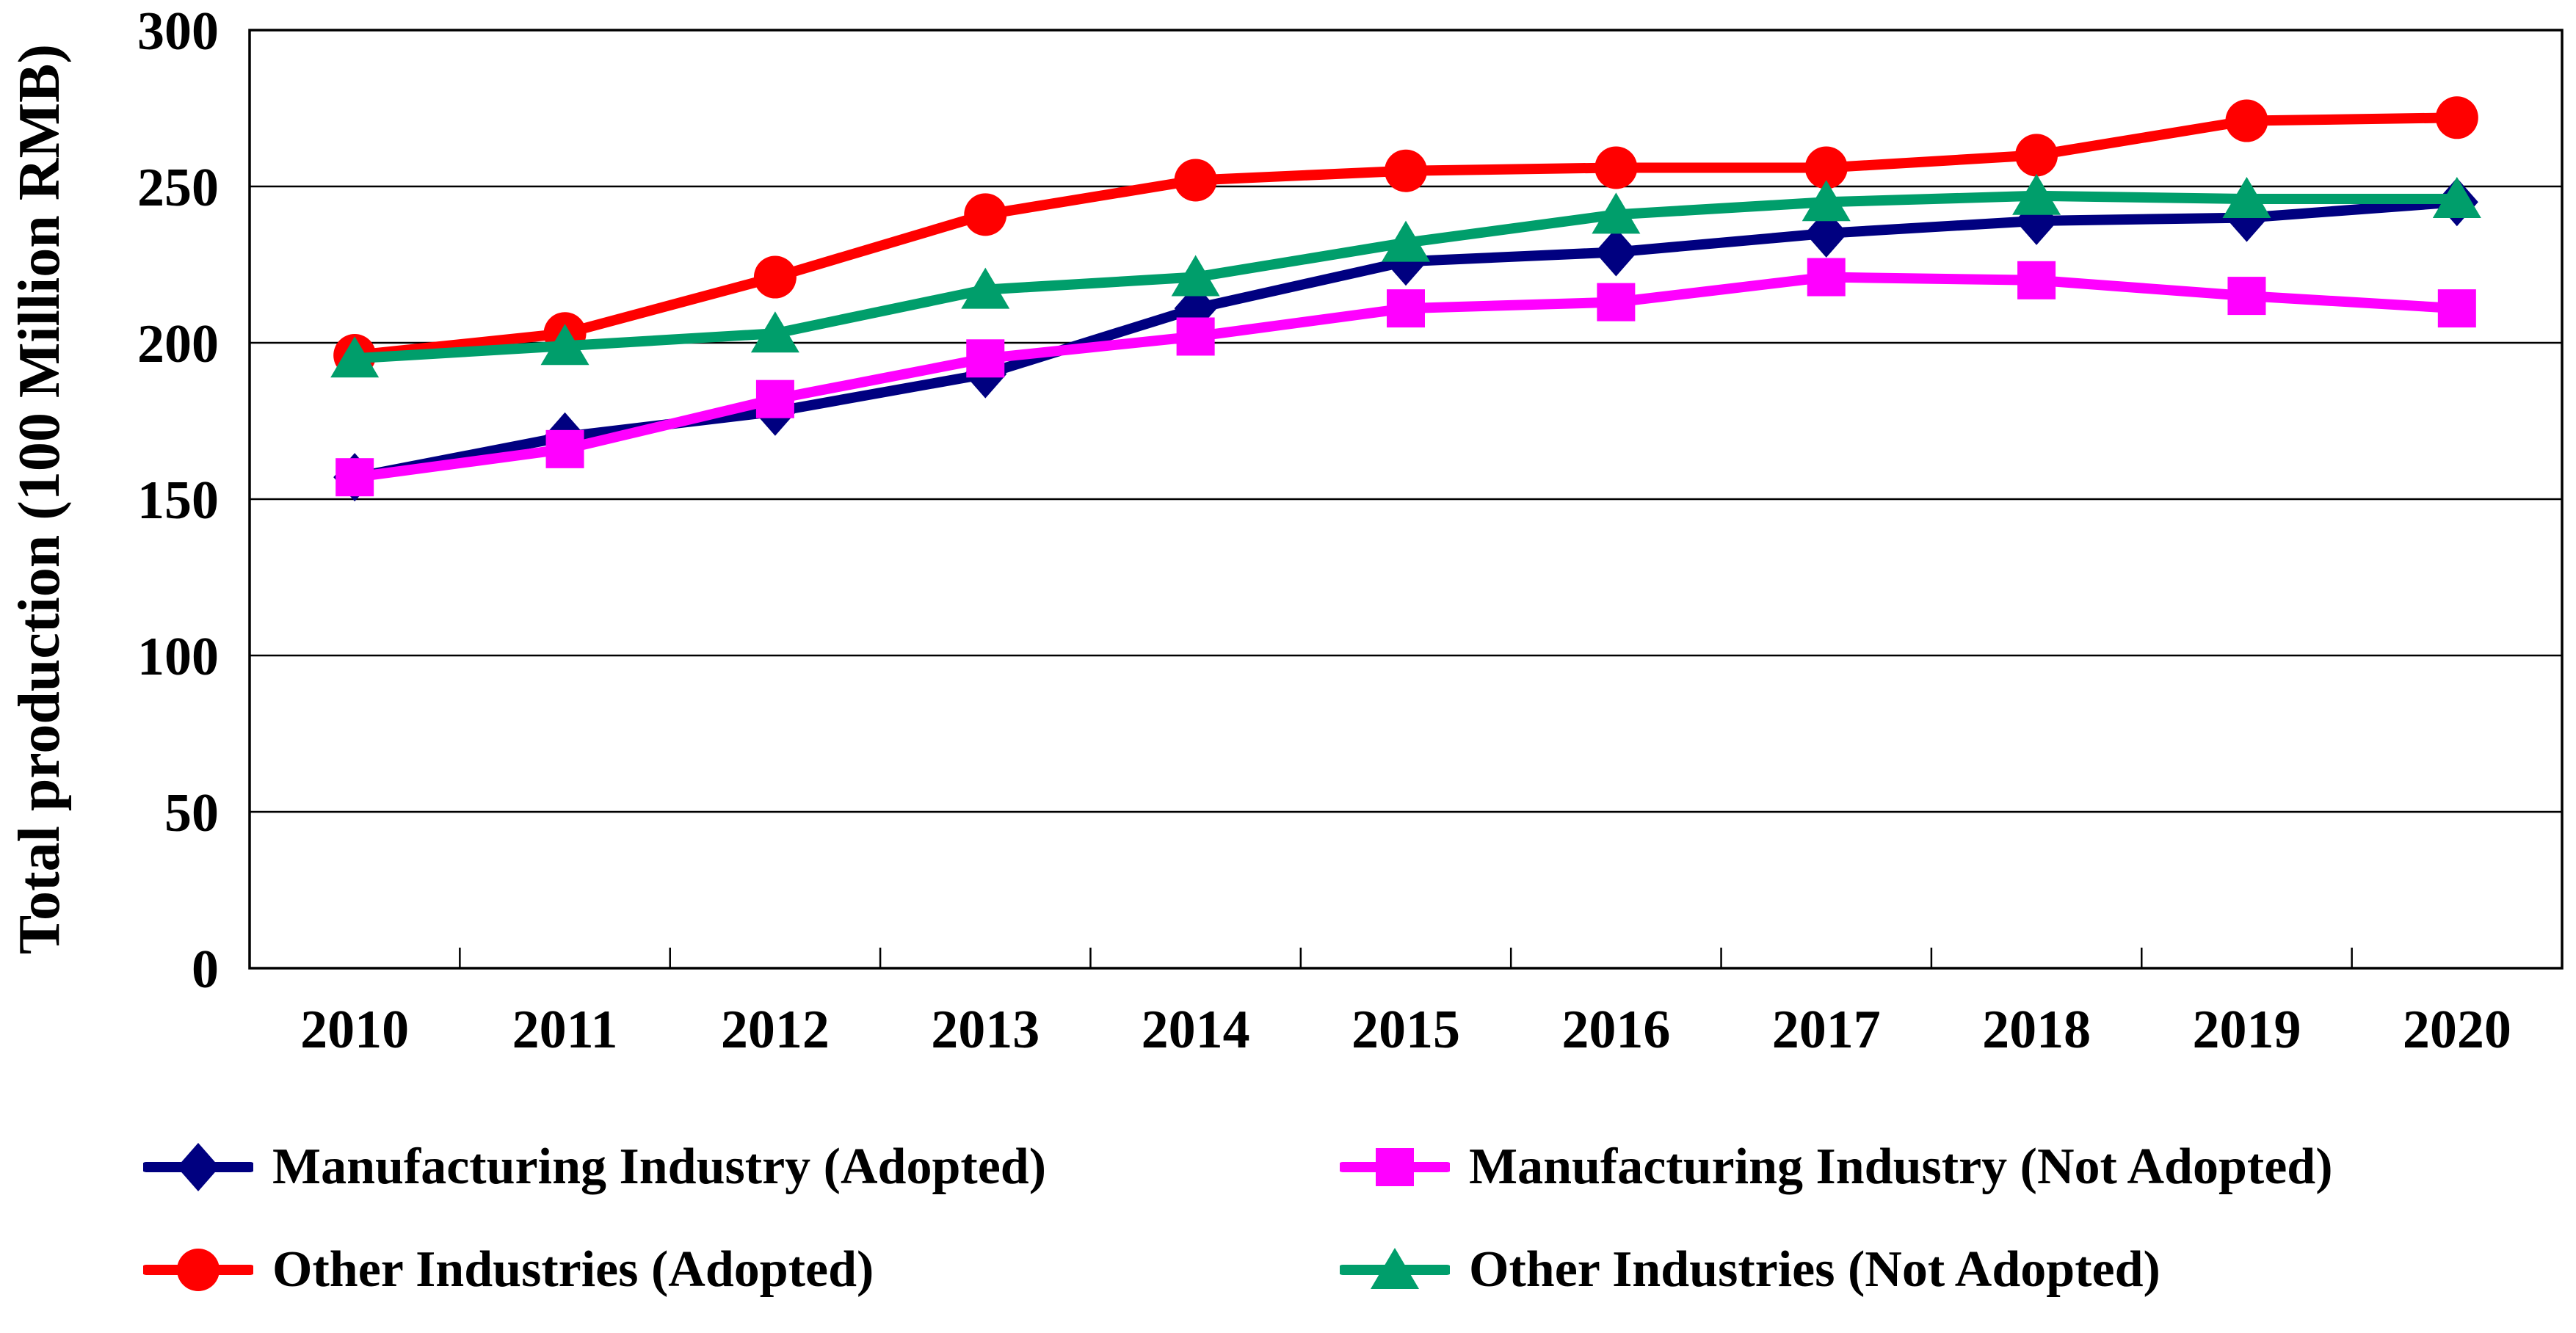 Image resolution: width=2576 pixels, height=1333 pixels. What do you see at coordinates (659, 1166) in the screenshot?
I see `legend-label: Manufacturing Industry (Adopted)` at bounding box center [659, 1166].